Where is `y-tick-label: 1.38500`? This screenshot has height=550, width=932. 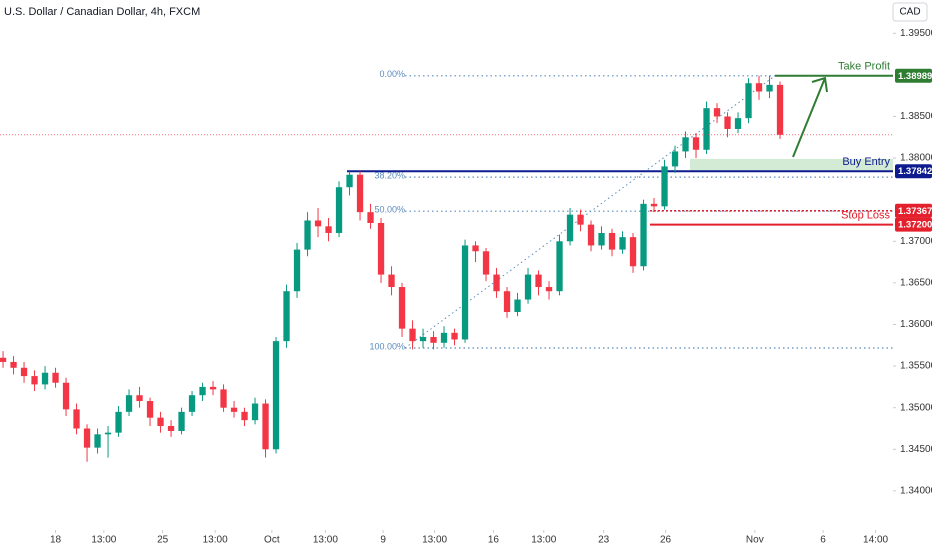 y-tick-label: 1.38500 is located at coordinates (916, 116).